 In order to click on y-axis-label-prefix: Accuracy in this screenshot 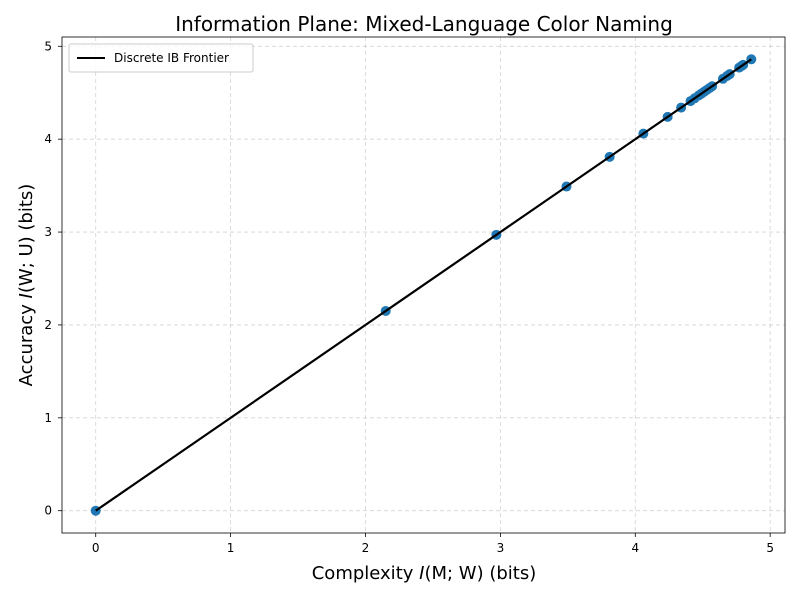, I will do `click(26, 342)`.